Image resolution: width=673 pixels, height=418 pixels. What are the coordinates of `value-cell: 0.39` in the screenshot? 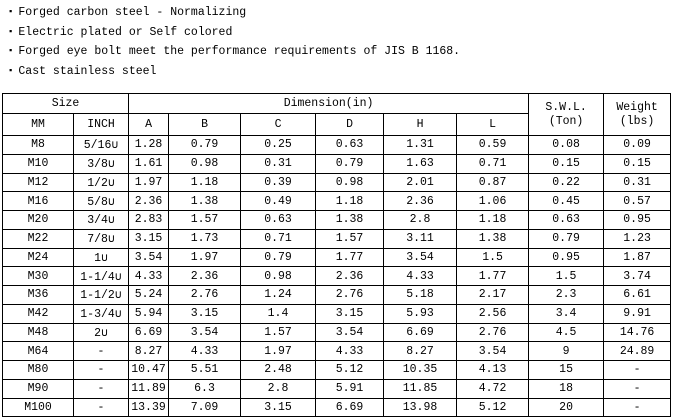 It's located at (278, 182).